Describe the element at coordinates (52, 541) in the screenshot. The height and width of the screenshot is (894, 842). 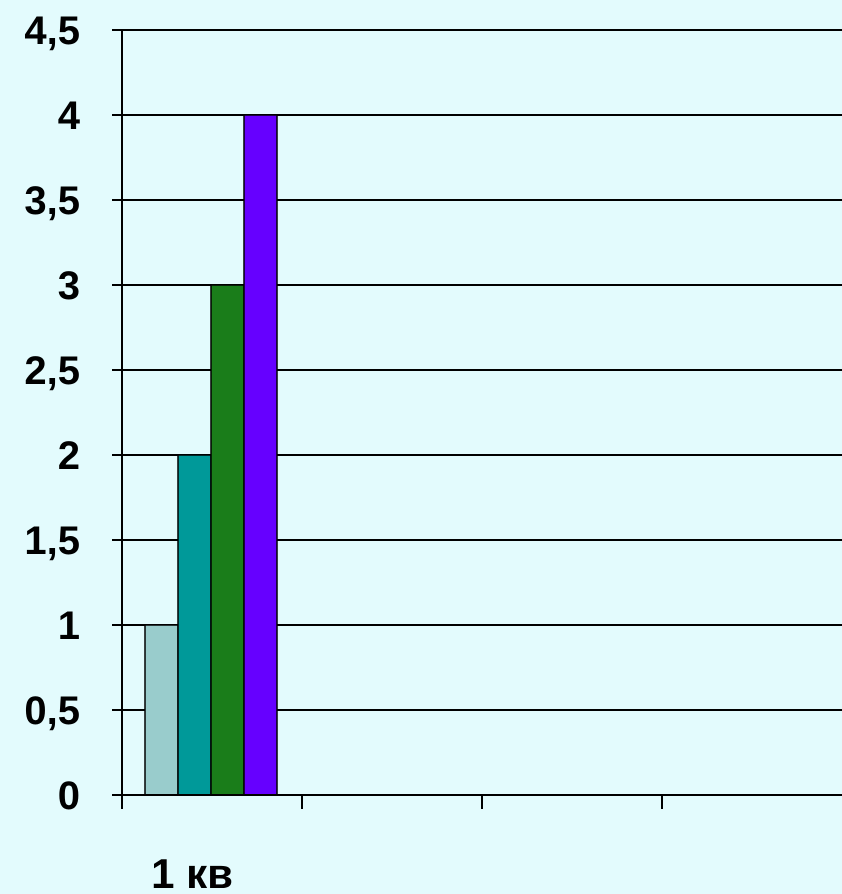
I see `y-tick-label: 1,5` at that location.